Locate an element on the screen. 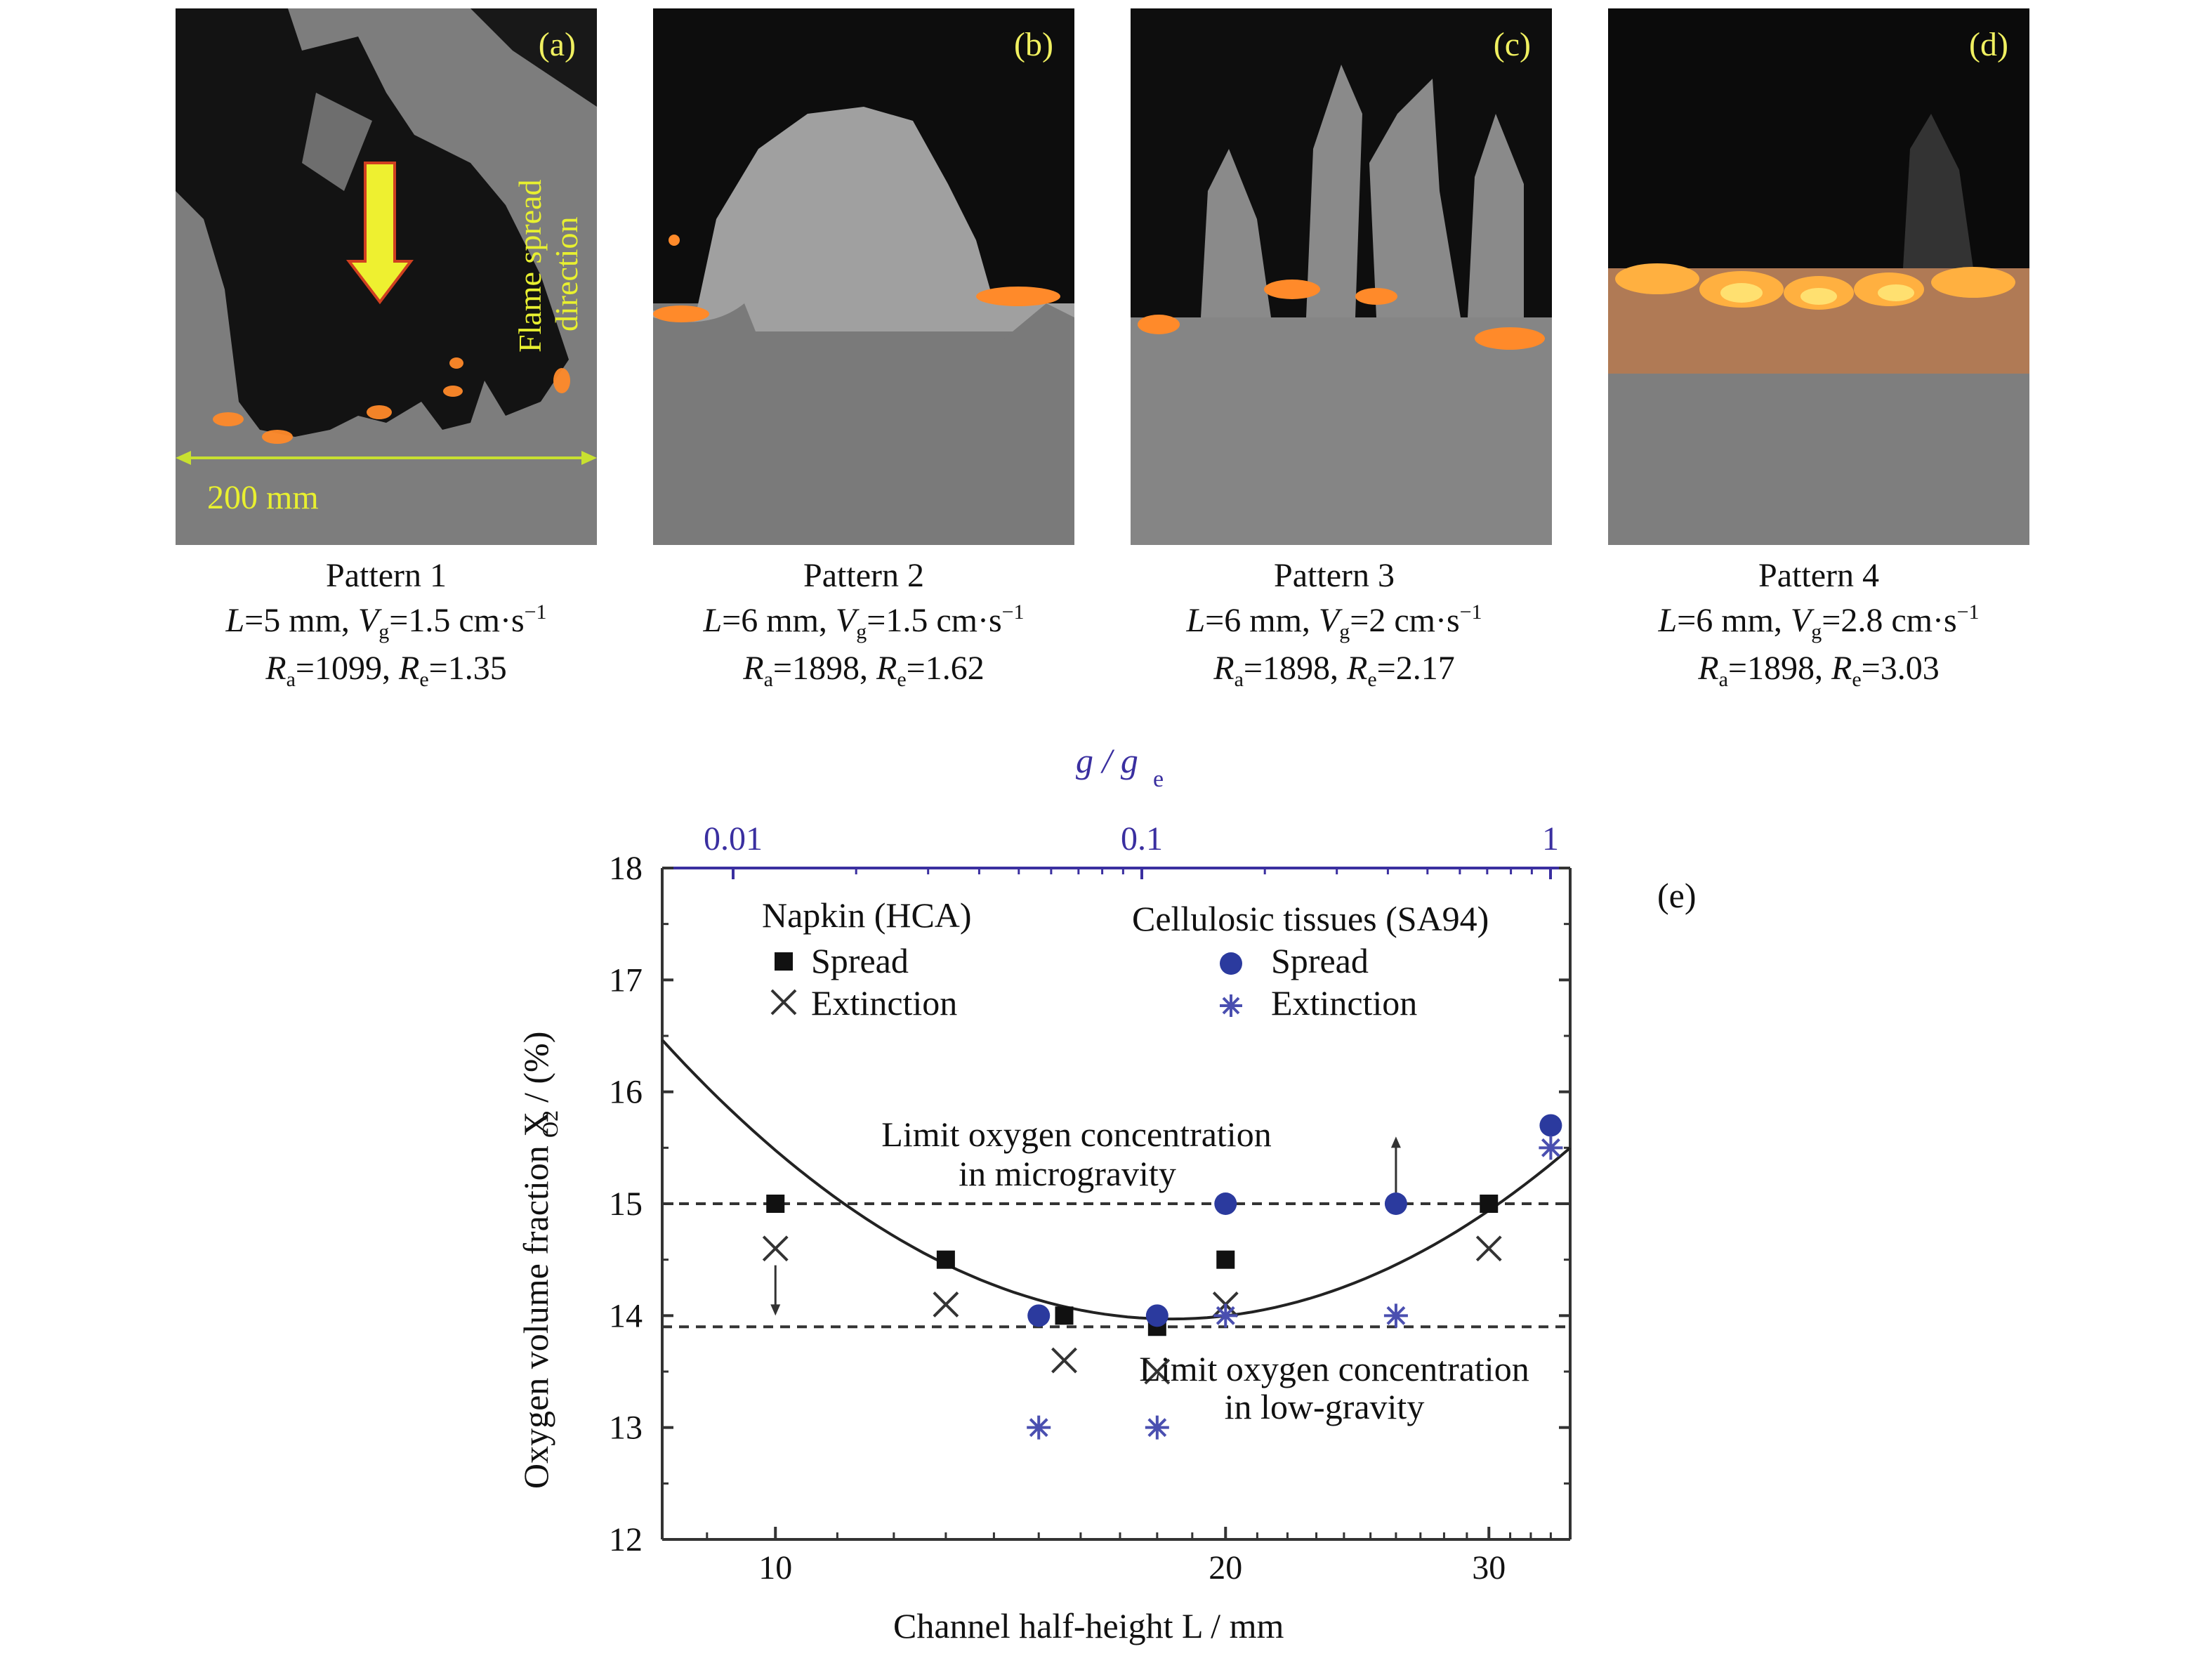 This screenshot has height=1656, width=2212. caption-params-line1: L=5 mm, Vg=1.5 cm·s−1 is located at coordinates (386, 621).